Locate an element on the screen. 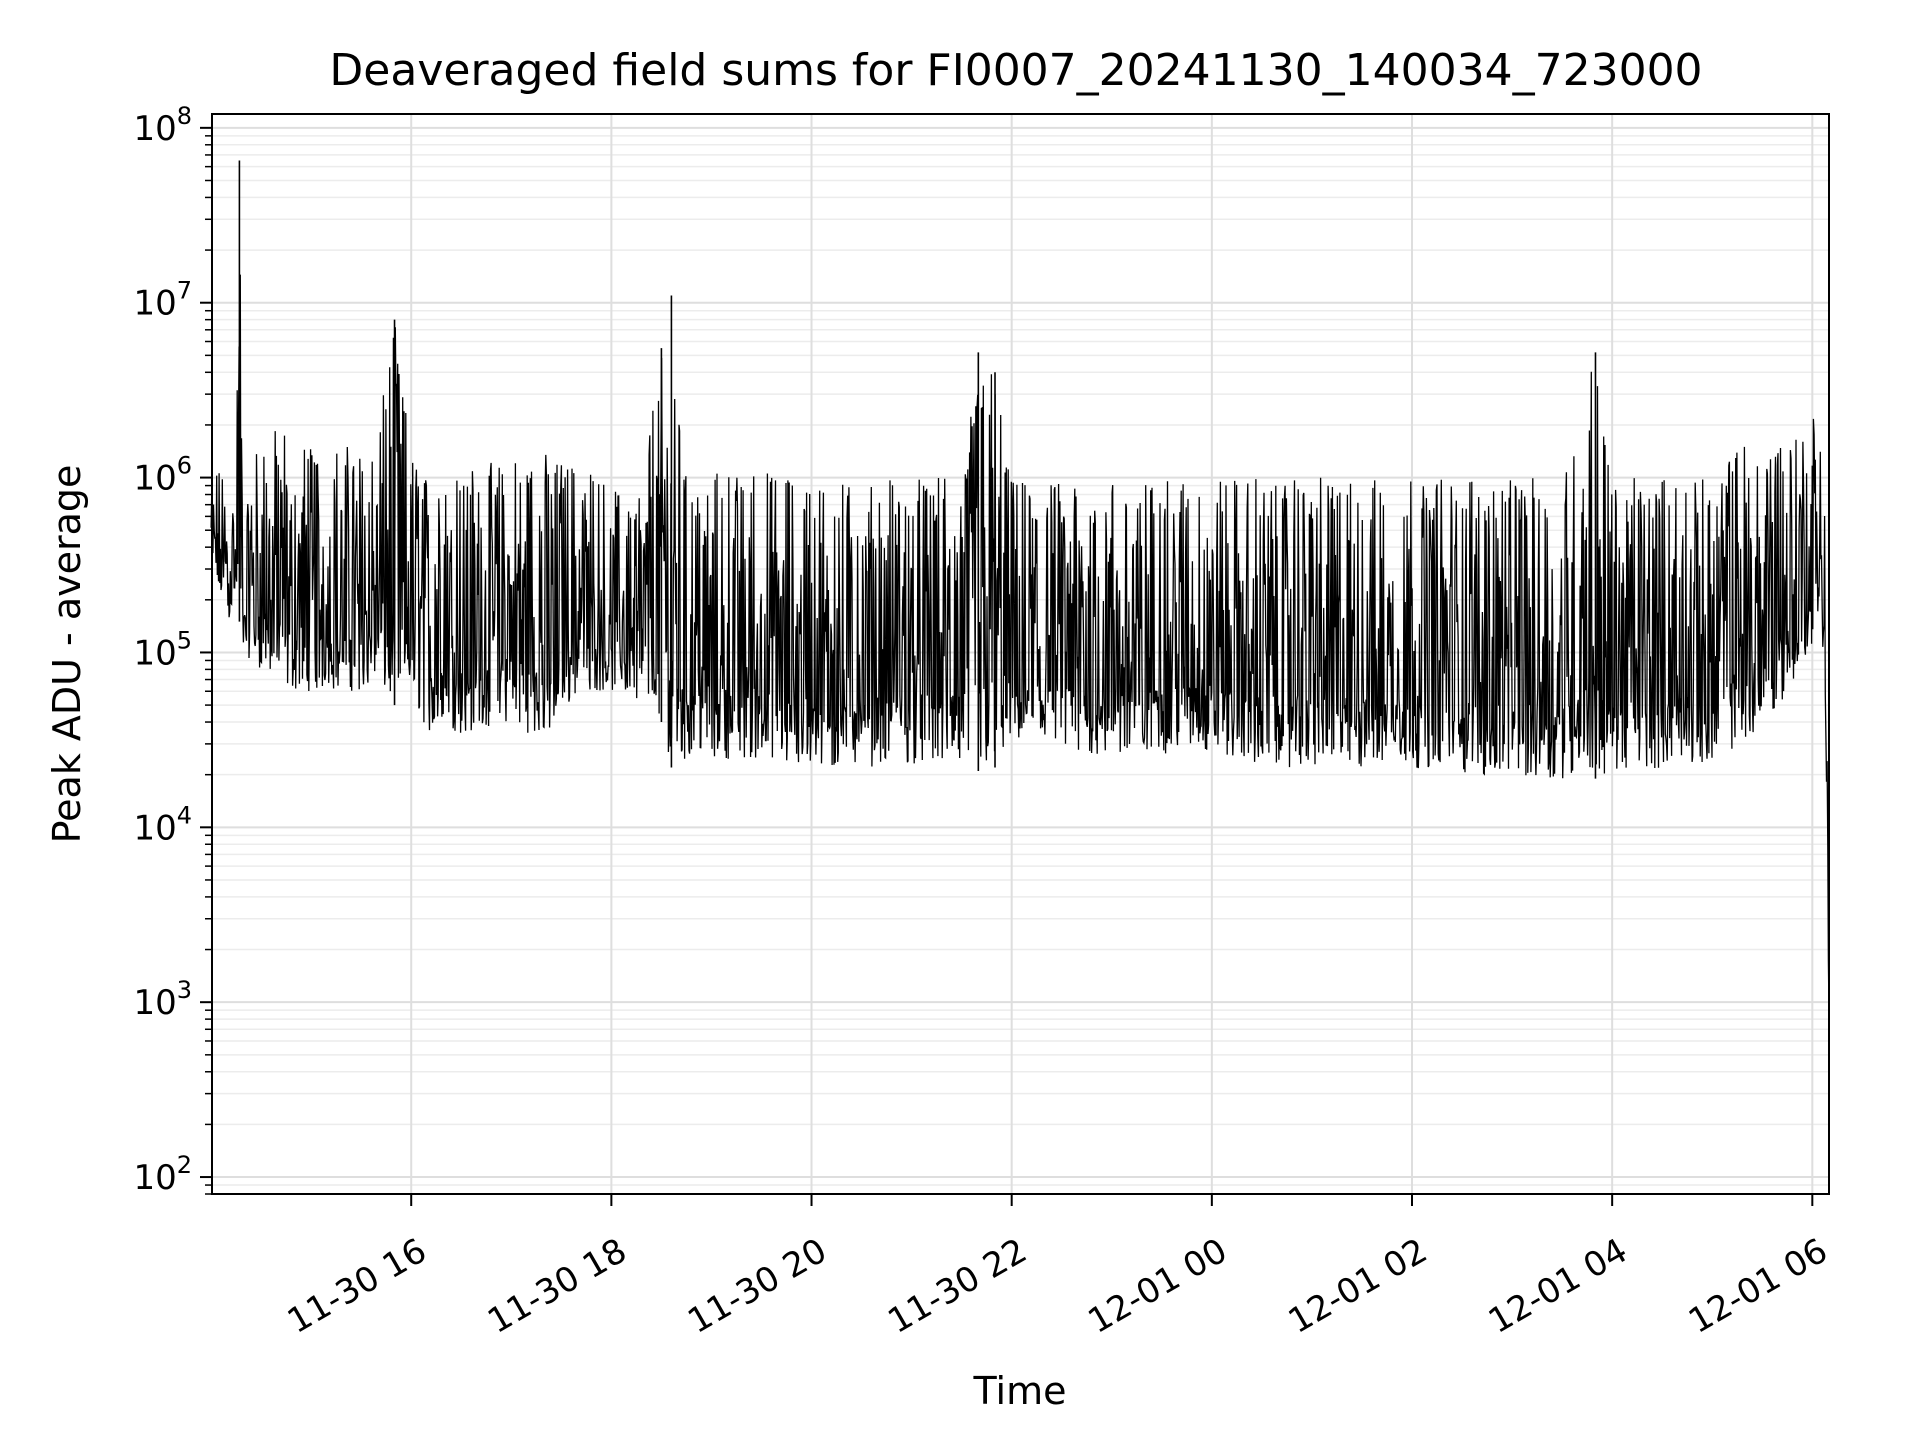 This screenshot has height=1440, width=1920. y-tick-label: 10² is located at coordinates (162, 1174).